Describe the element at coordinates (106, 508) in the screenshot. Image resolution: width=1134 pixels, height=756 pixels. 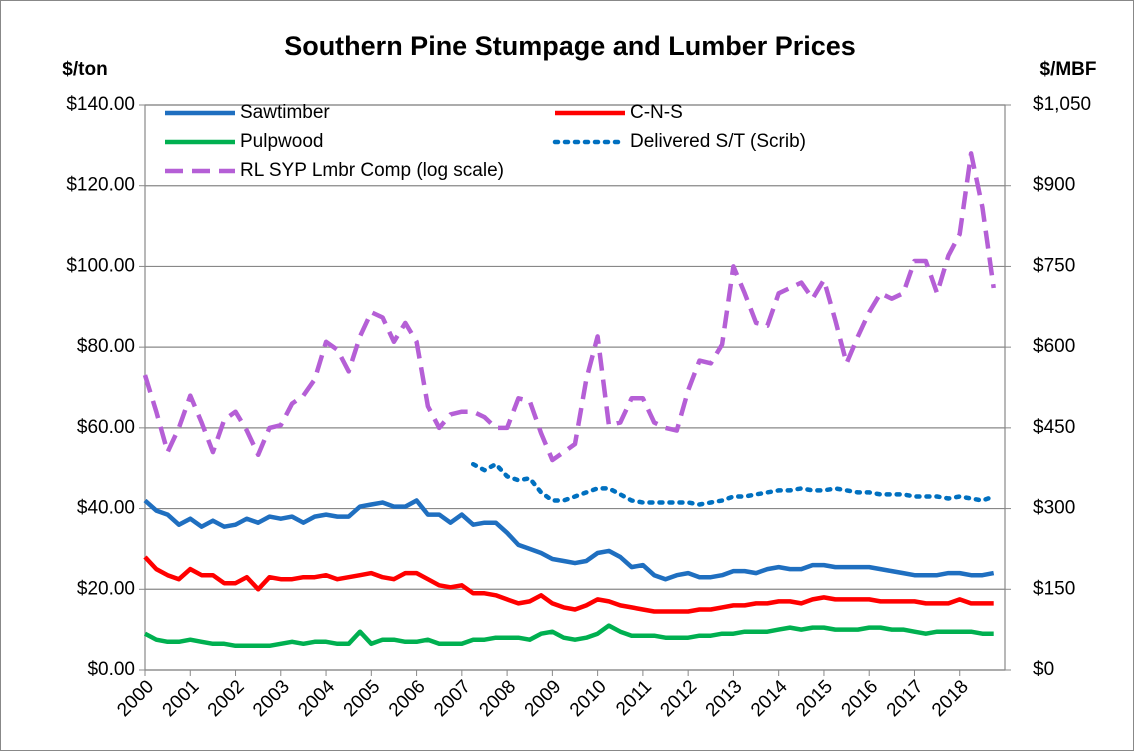
I see `y-tick-label: $40.00` at that location.